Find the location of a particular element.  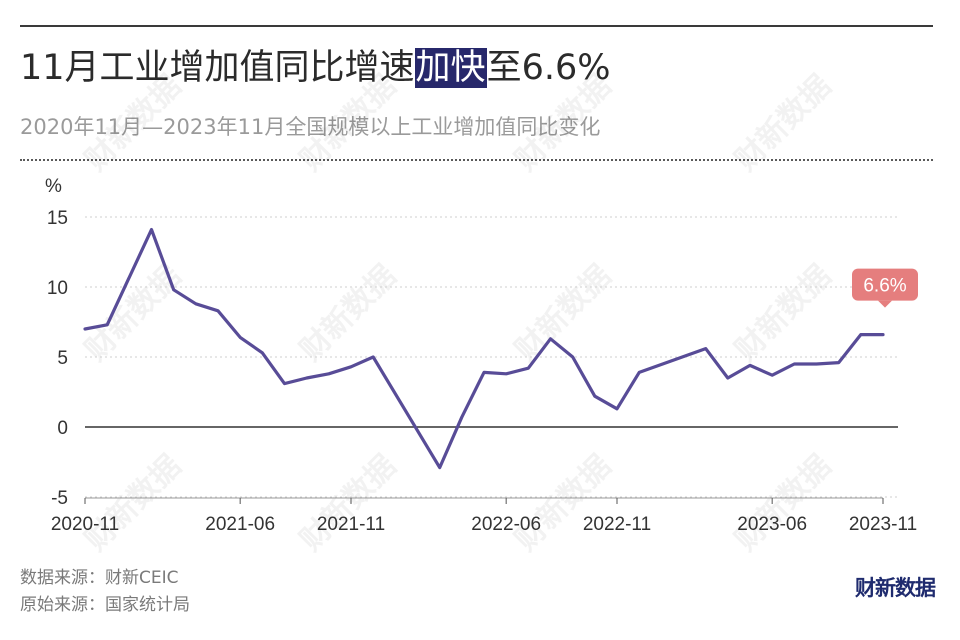

x-tick-label: 2022-11 is located at coordinates (617, 524).